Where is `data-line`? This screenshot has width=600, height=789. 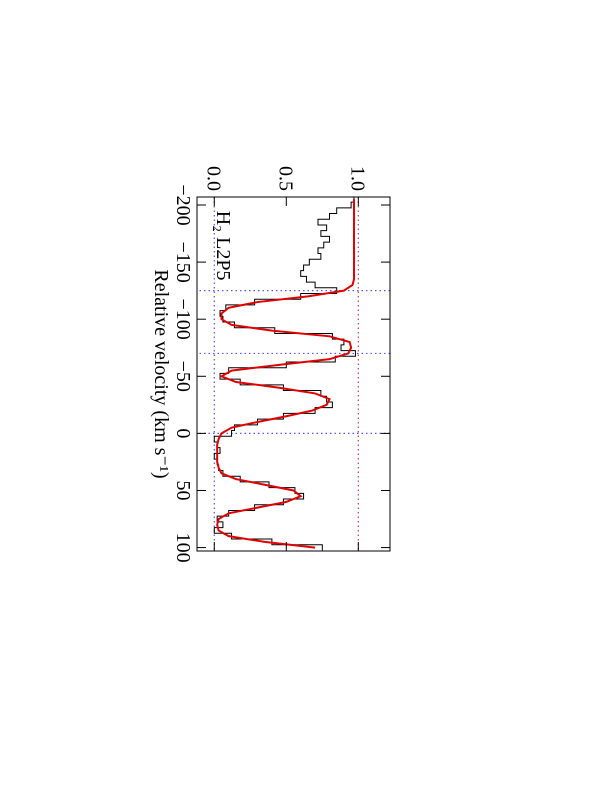 data-line is located at coordinates (284, 373).